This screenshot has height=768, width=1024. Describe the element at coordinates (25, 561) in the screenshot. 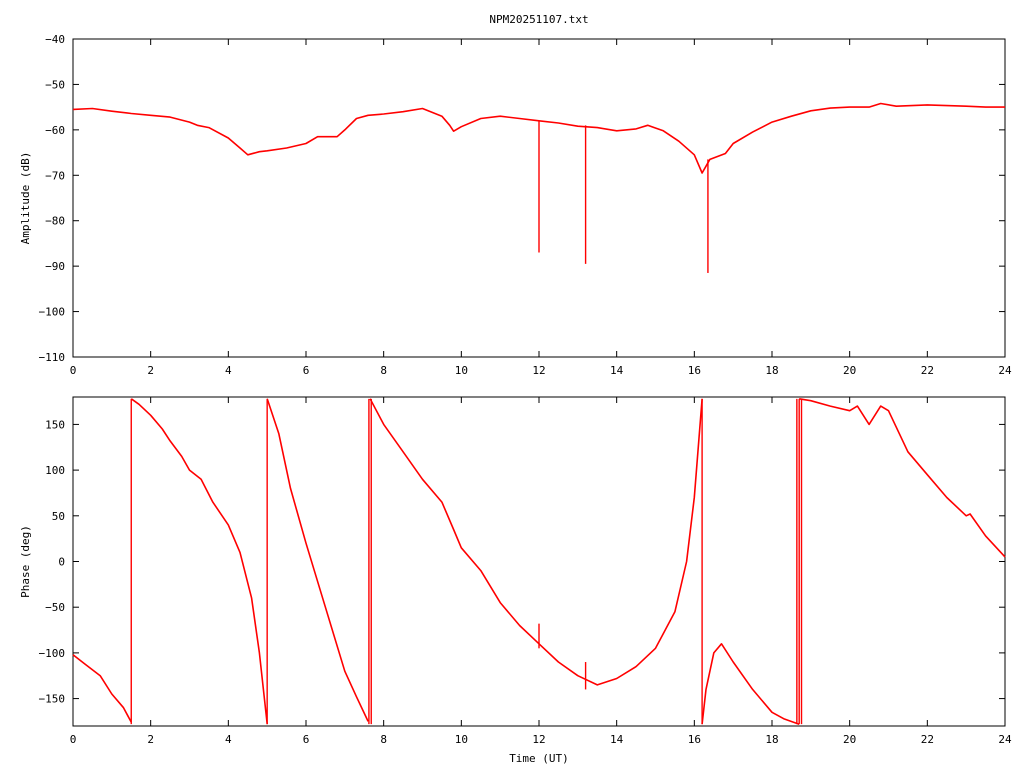

I see `y-axis-label: Phase (deg)` at that location.